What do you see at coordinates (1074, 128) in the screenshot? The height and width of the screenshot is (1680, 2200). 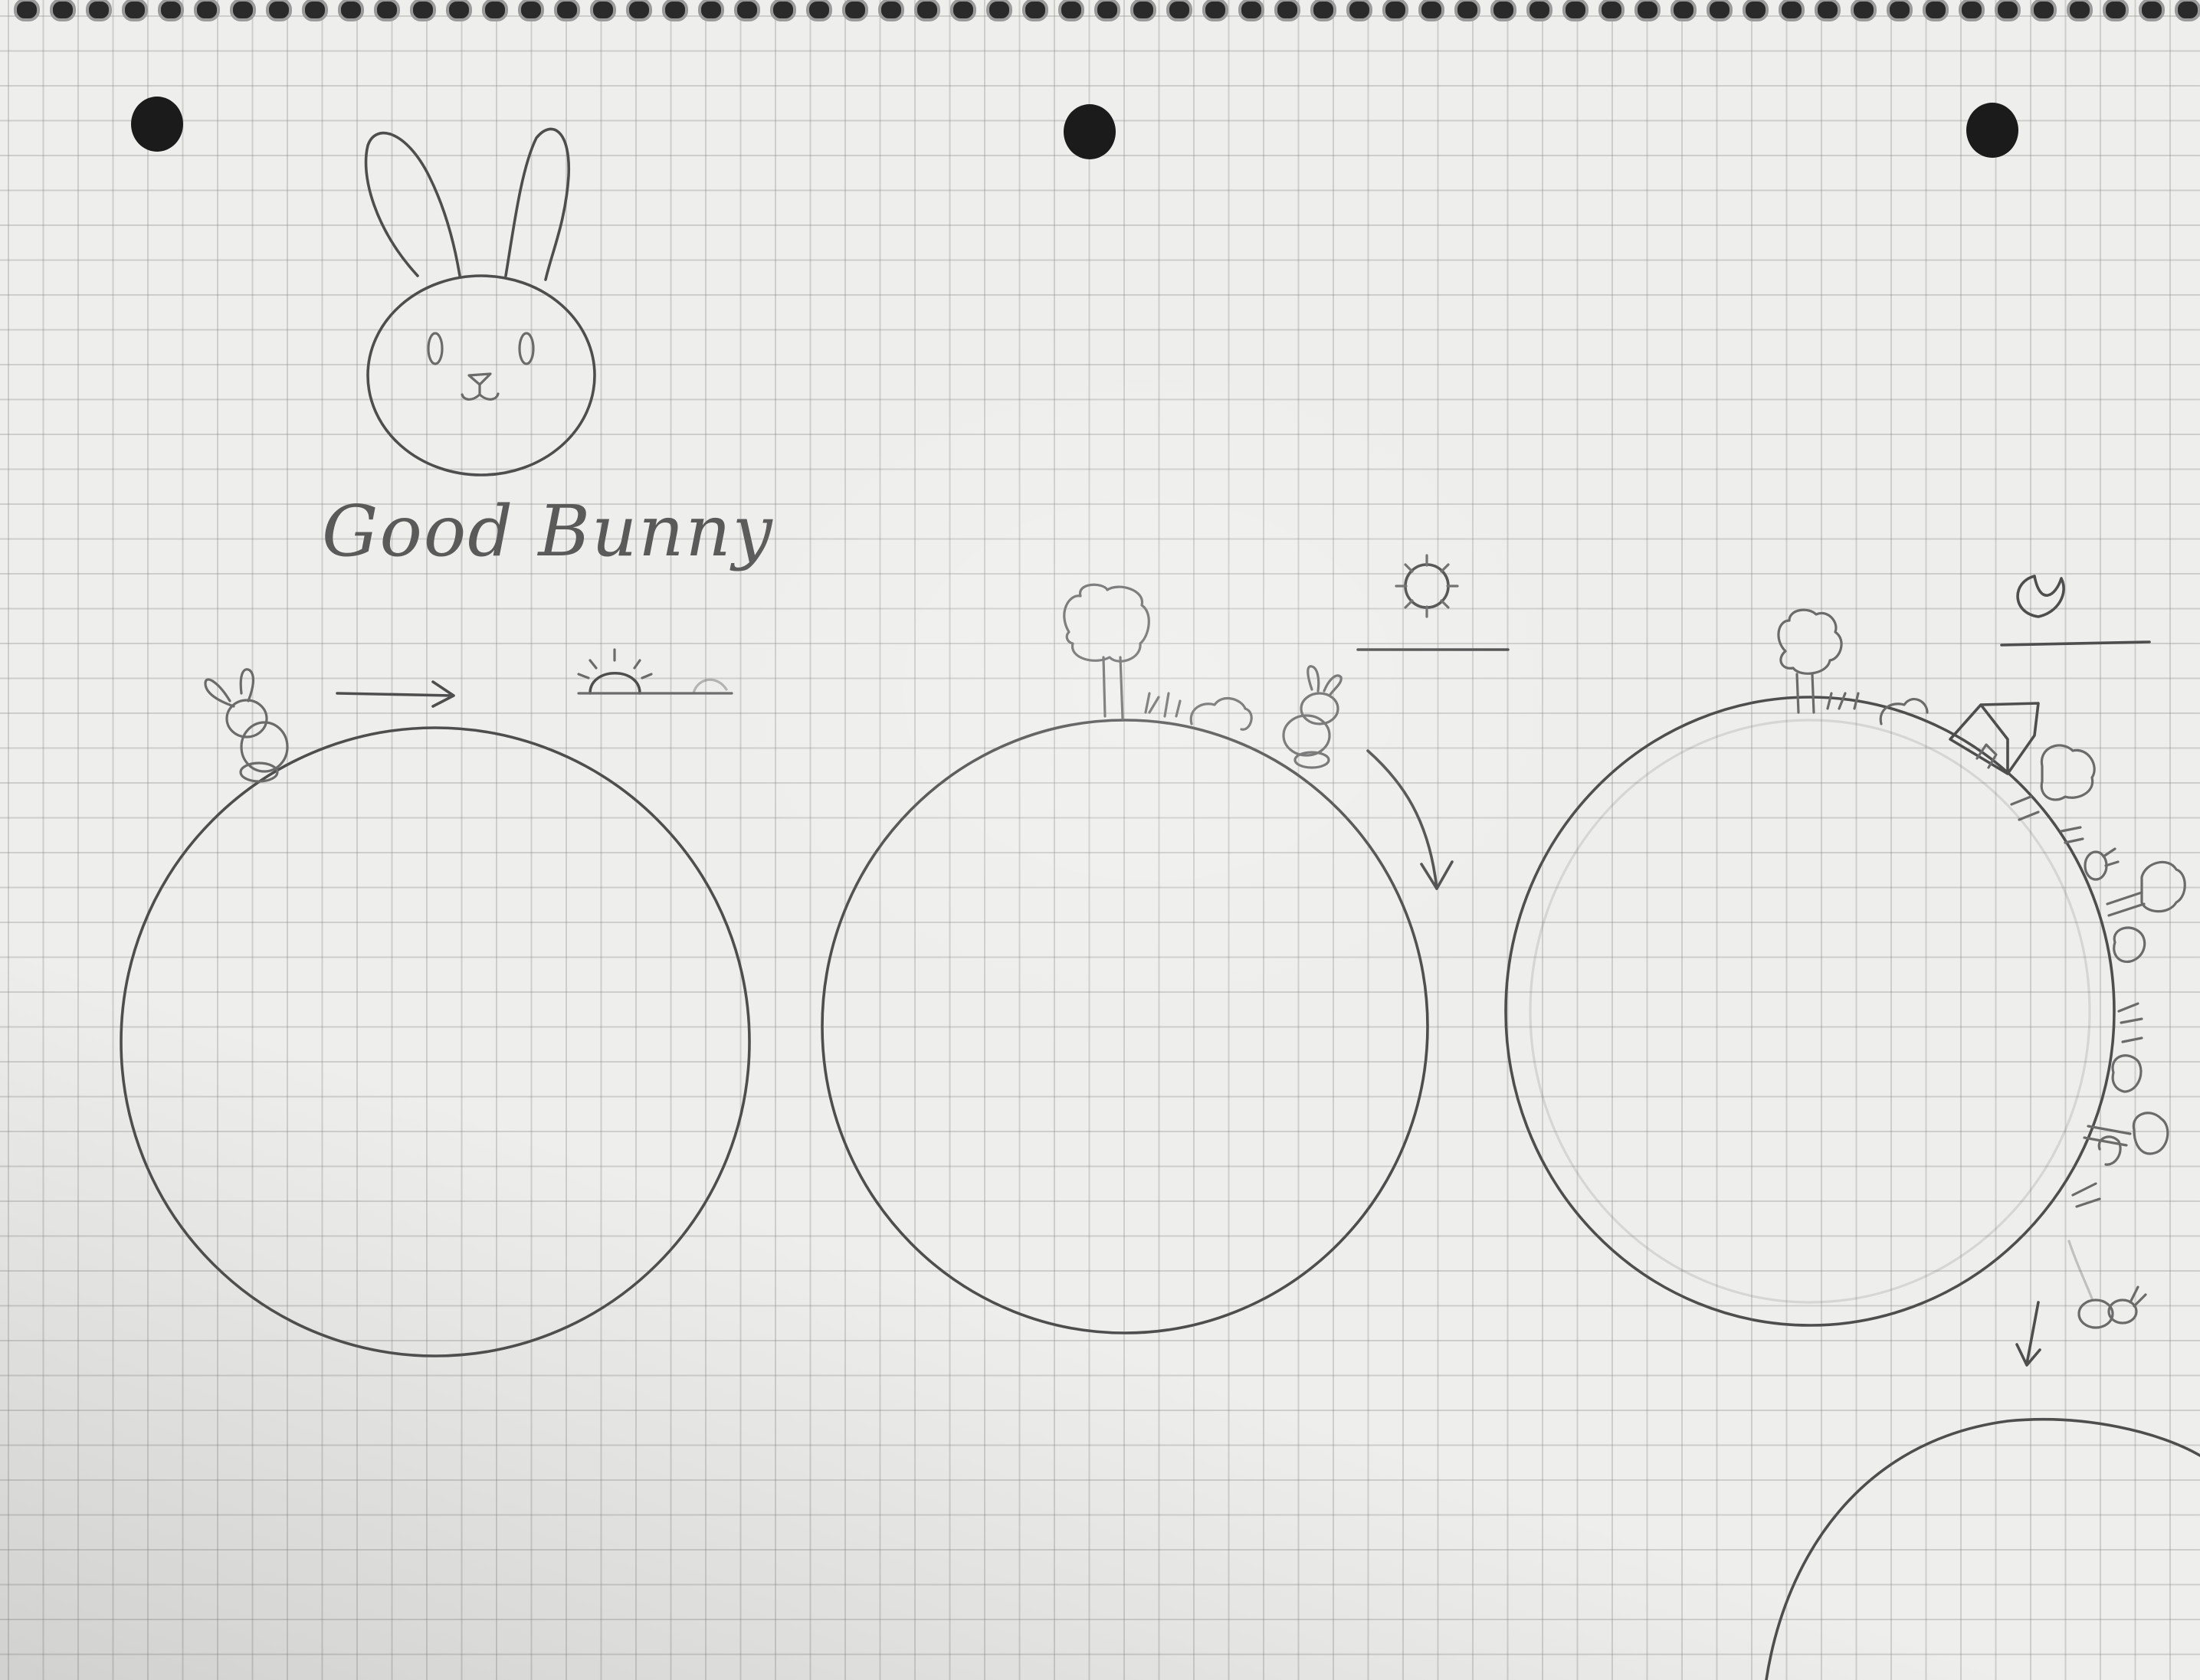 I see `punched-holes` at bounding box center [1074, 128].